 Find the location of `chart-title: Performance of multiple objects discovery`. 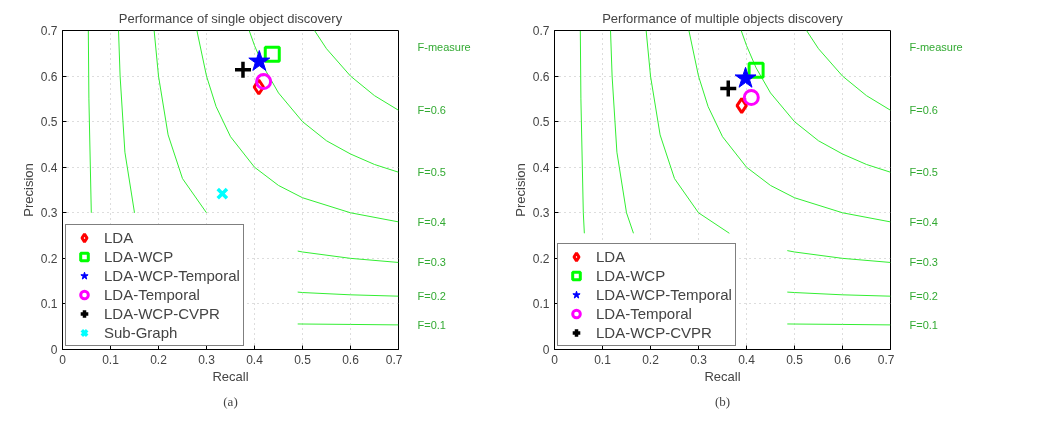

chart-title: Performance of multiple objects discovery is located at coordinates (723, 18).